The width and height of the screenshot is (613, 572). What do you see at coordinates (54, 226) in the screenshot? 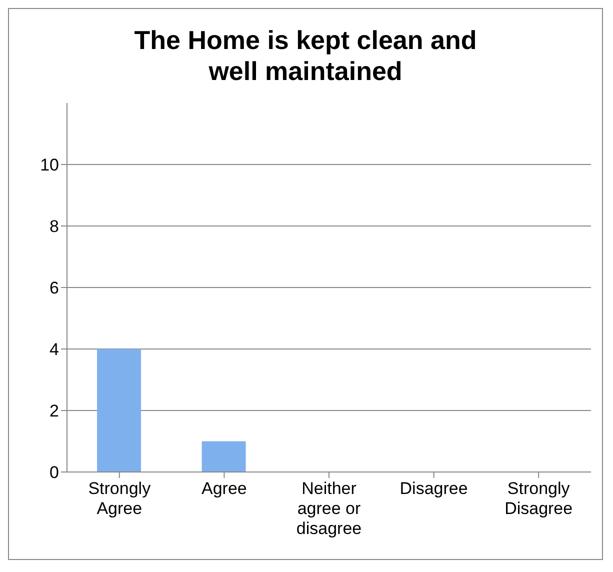
I see `y-tick-label: 8` at bounding box center [54, 226].